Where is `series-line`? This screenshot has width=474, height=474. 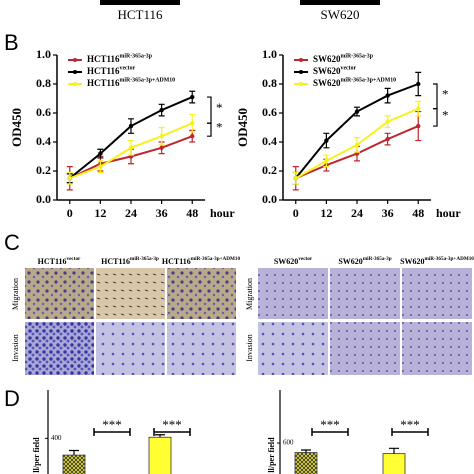 series-line is located at coordinates (356, 131).